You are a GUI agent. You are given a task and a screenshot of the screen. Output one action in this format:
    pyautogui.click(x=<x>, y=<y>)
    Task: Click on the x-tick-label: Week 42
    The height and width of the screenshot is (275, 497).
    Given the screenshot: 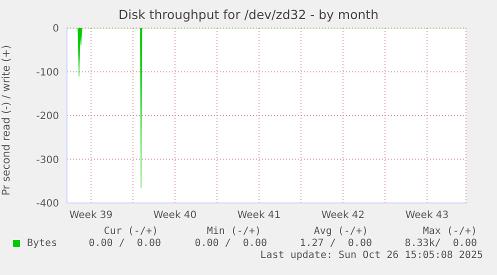 What is the action you would take?
    pyautogui.click(x=343, y=216)
    